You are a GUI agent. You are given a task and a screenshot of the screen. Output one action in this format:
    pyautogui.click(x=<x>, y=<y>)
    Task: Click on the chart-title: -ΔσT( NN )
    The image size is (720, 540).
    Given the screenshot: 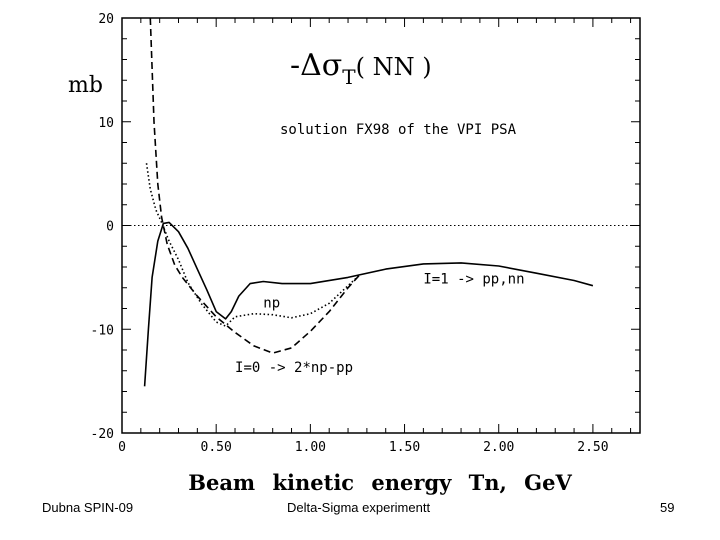 What is the action you would take?
    pyautogui.click(x=361, y=68)
    